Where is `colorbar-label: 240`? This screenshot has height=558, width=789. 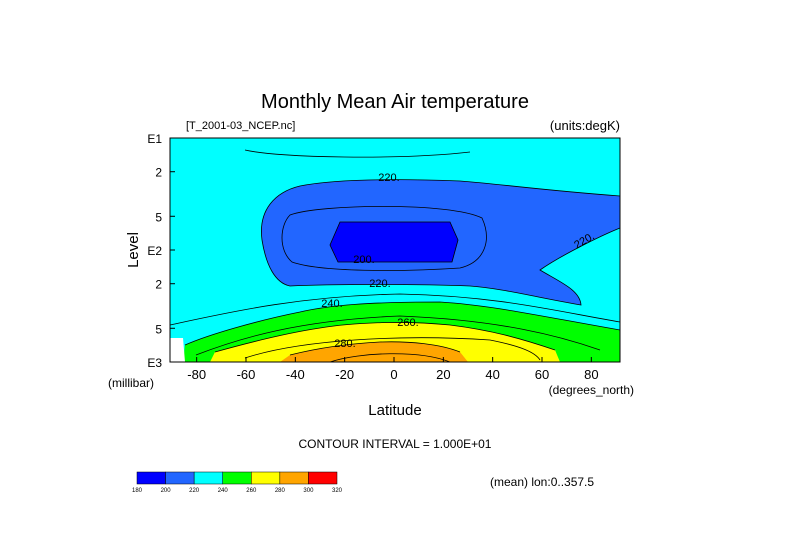
colorbar-label: 240 is located at coordinates (223, 491).